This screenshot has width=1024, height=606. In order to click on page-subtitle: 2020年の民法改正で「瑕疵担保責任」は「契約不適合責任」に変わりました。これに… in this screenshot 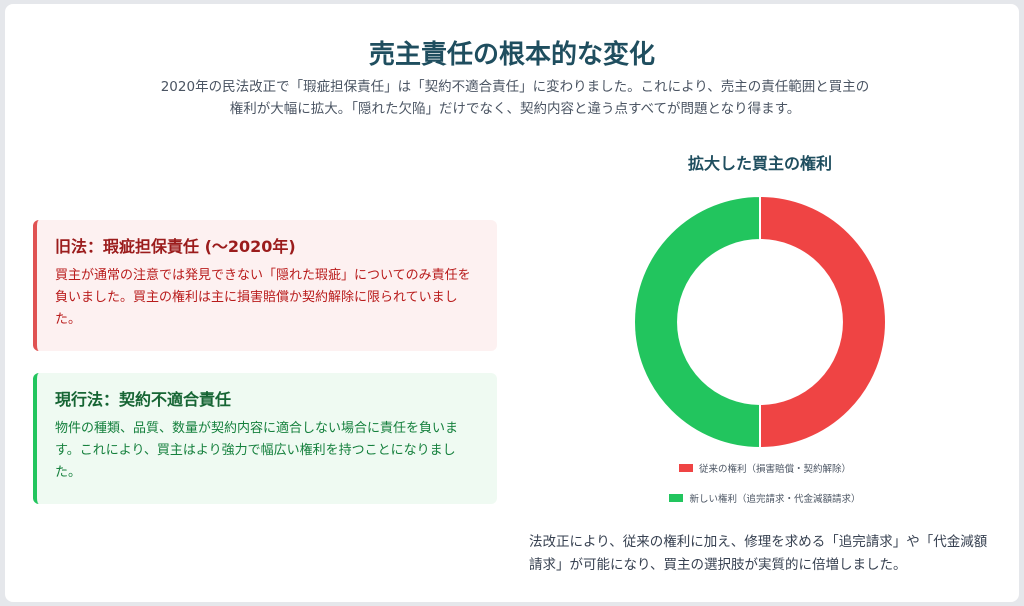, I will do `click(515, 98)`.